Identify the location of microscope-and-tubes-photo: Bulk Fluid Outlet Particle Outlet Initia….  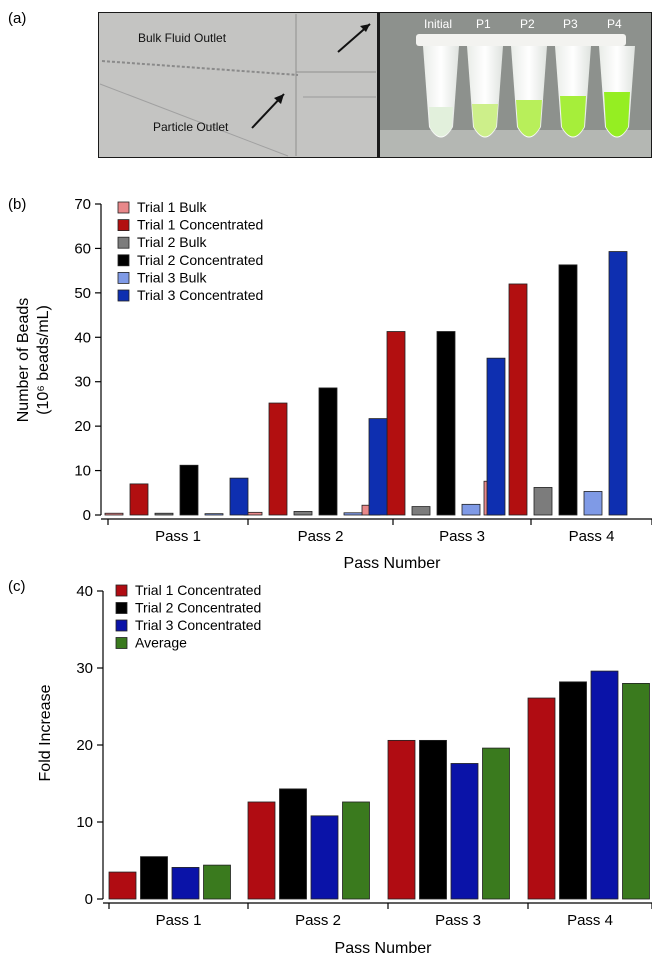
(375, 85).